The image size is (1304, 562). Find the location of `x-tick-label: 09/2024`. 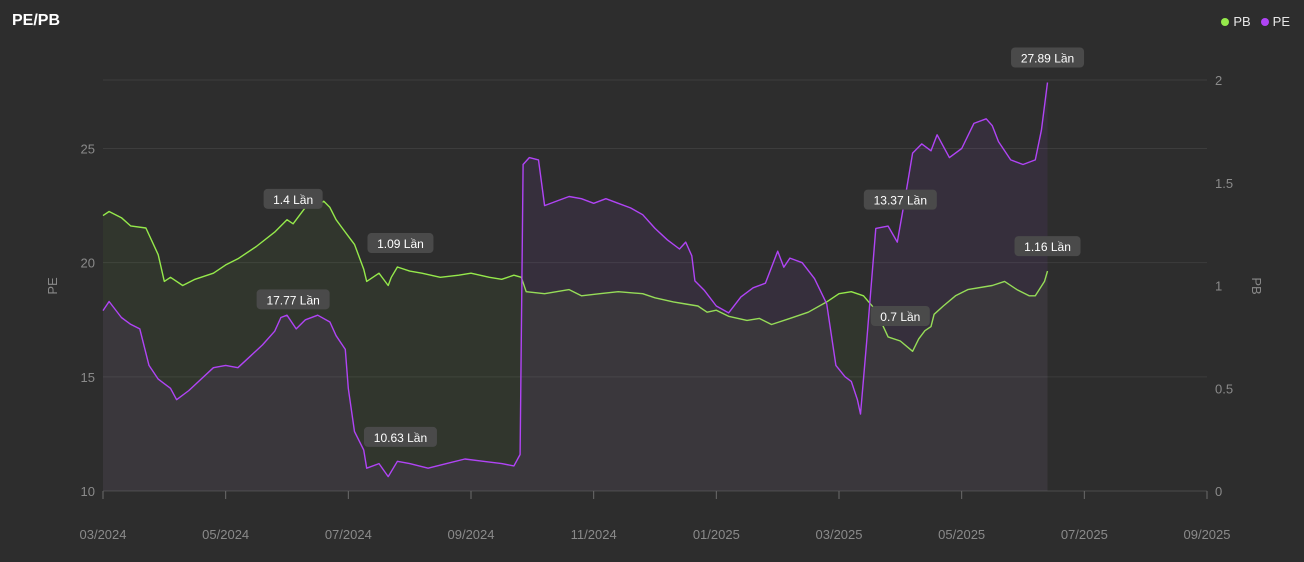

x-tick-label: 09/2024 is located at coordinates (471, 534).